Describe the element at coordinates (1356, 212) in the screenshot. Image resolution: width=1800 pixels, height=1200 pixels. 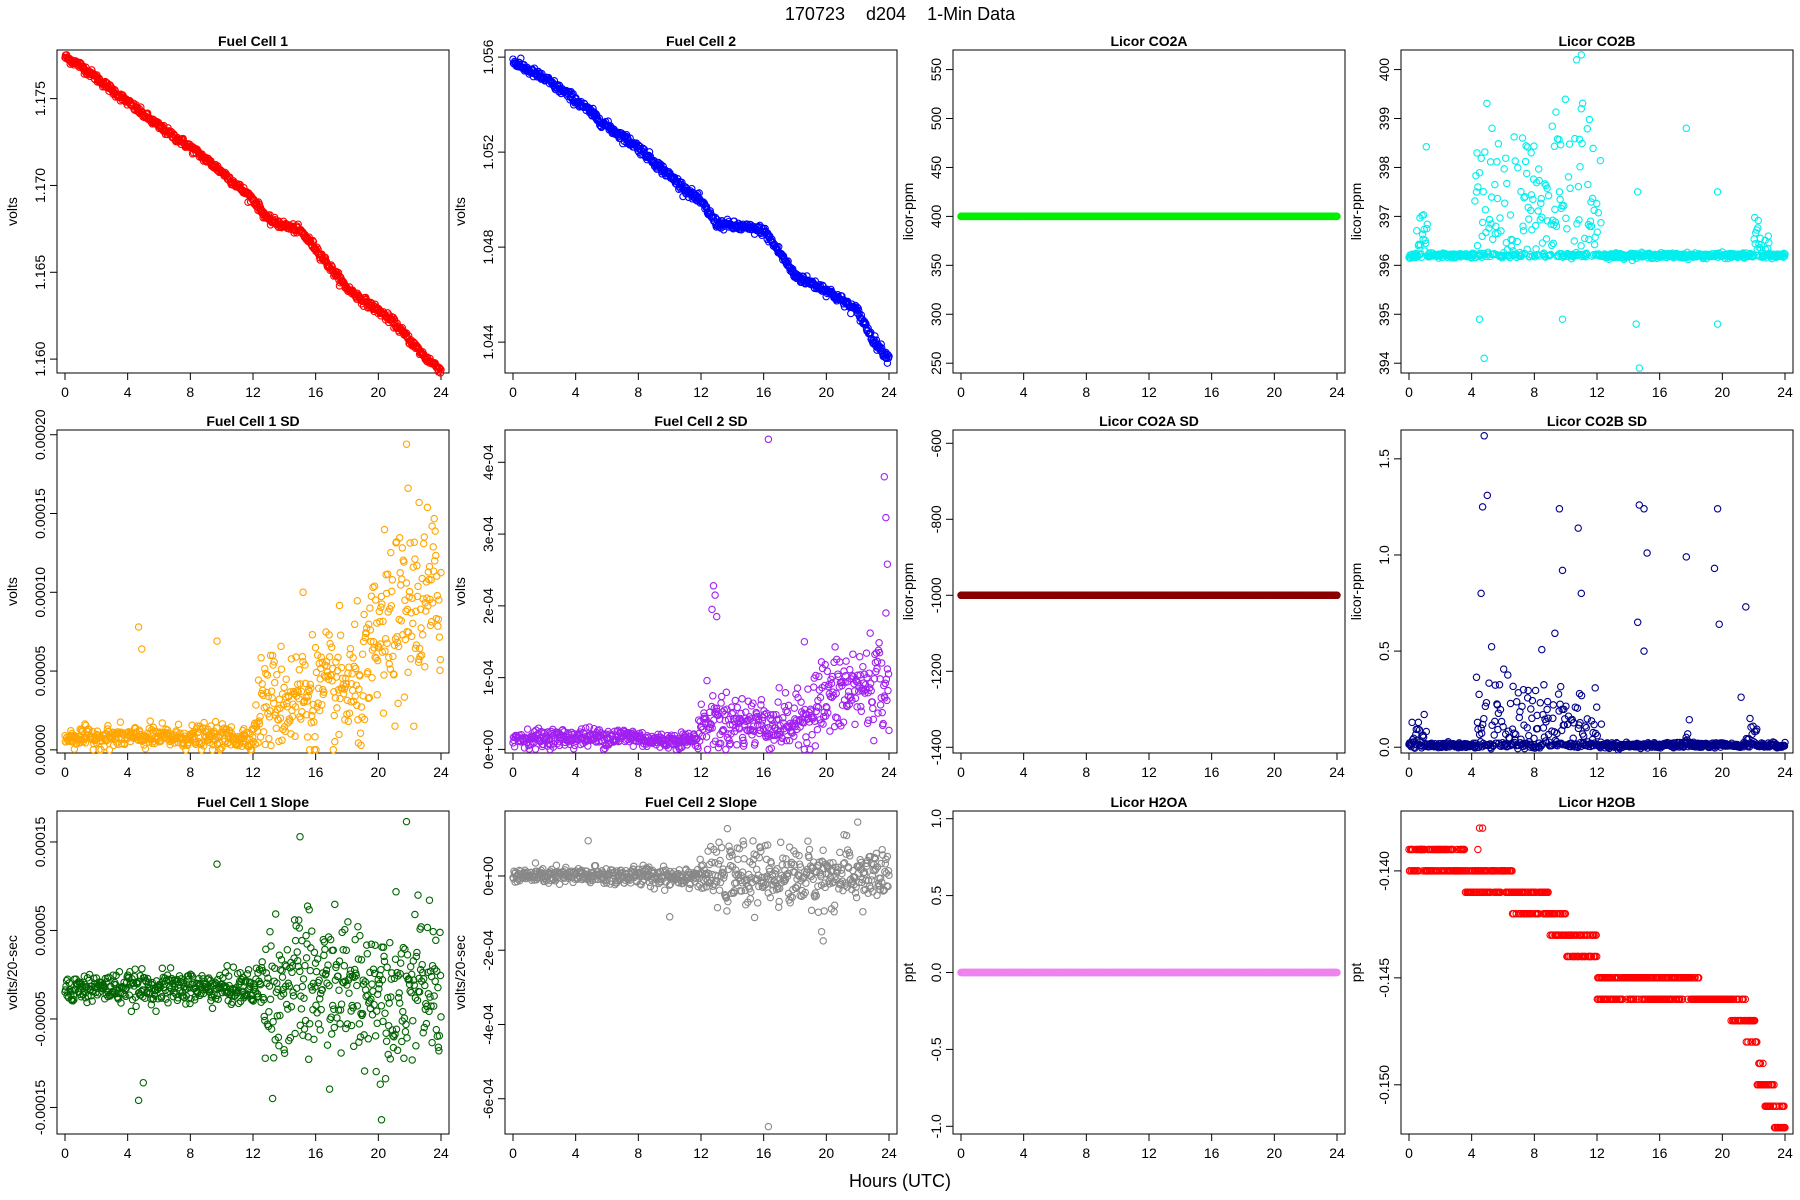
I see `y-axis-label: licor-ppm` at that location.